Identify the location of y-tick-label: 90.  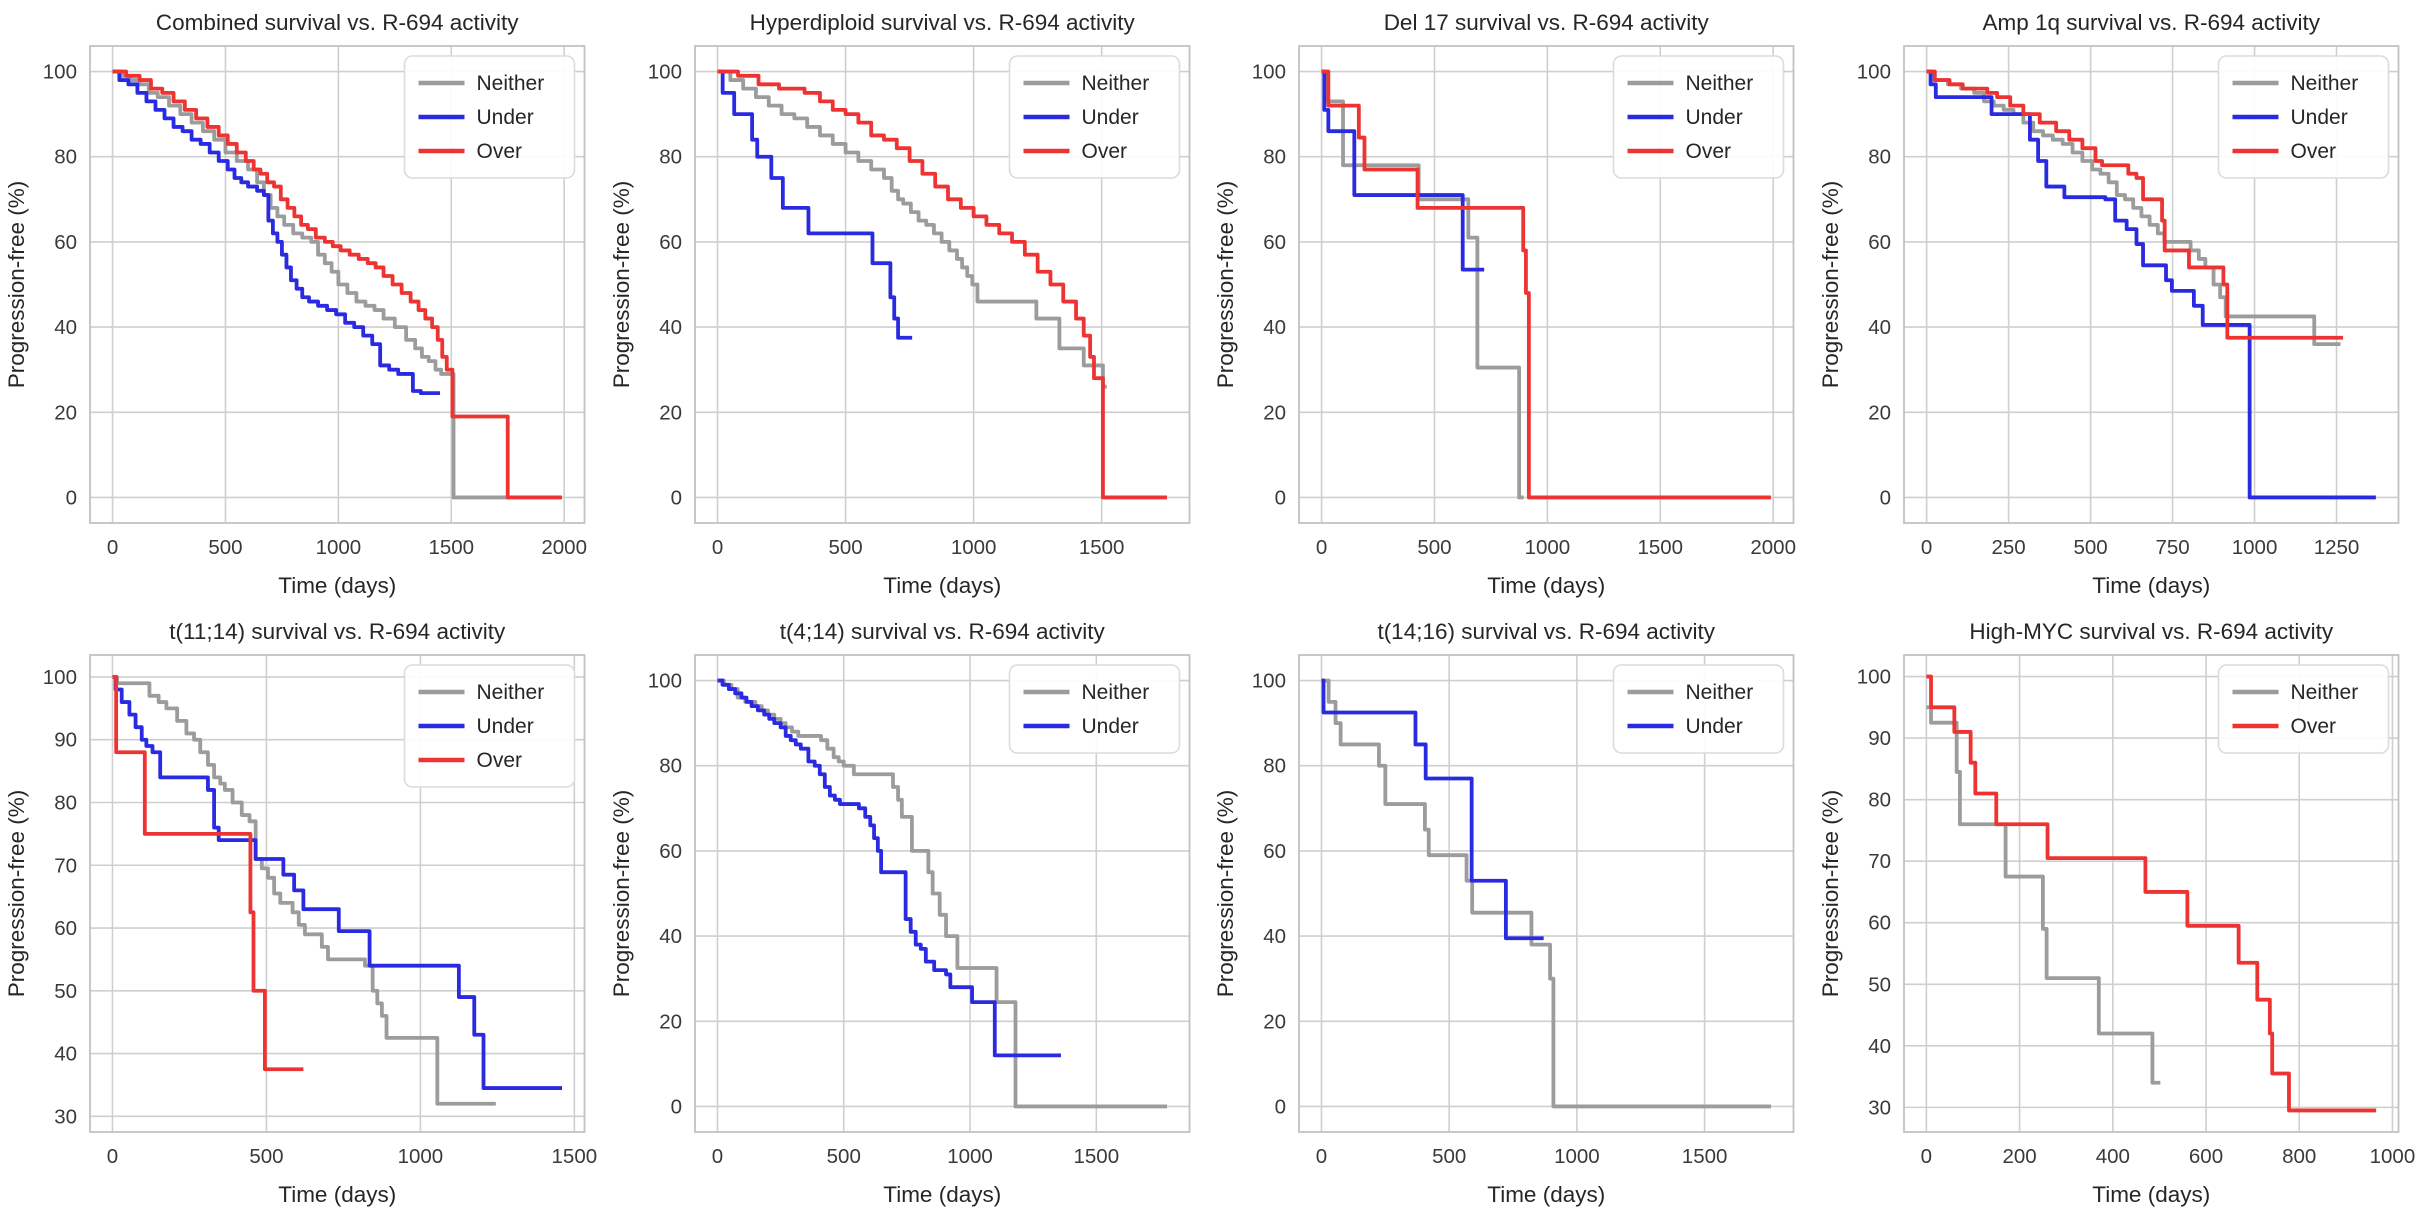
(65, 740).